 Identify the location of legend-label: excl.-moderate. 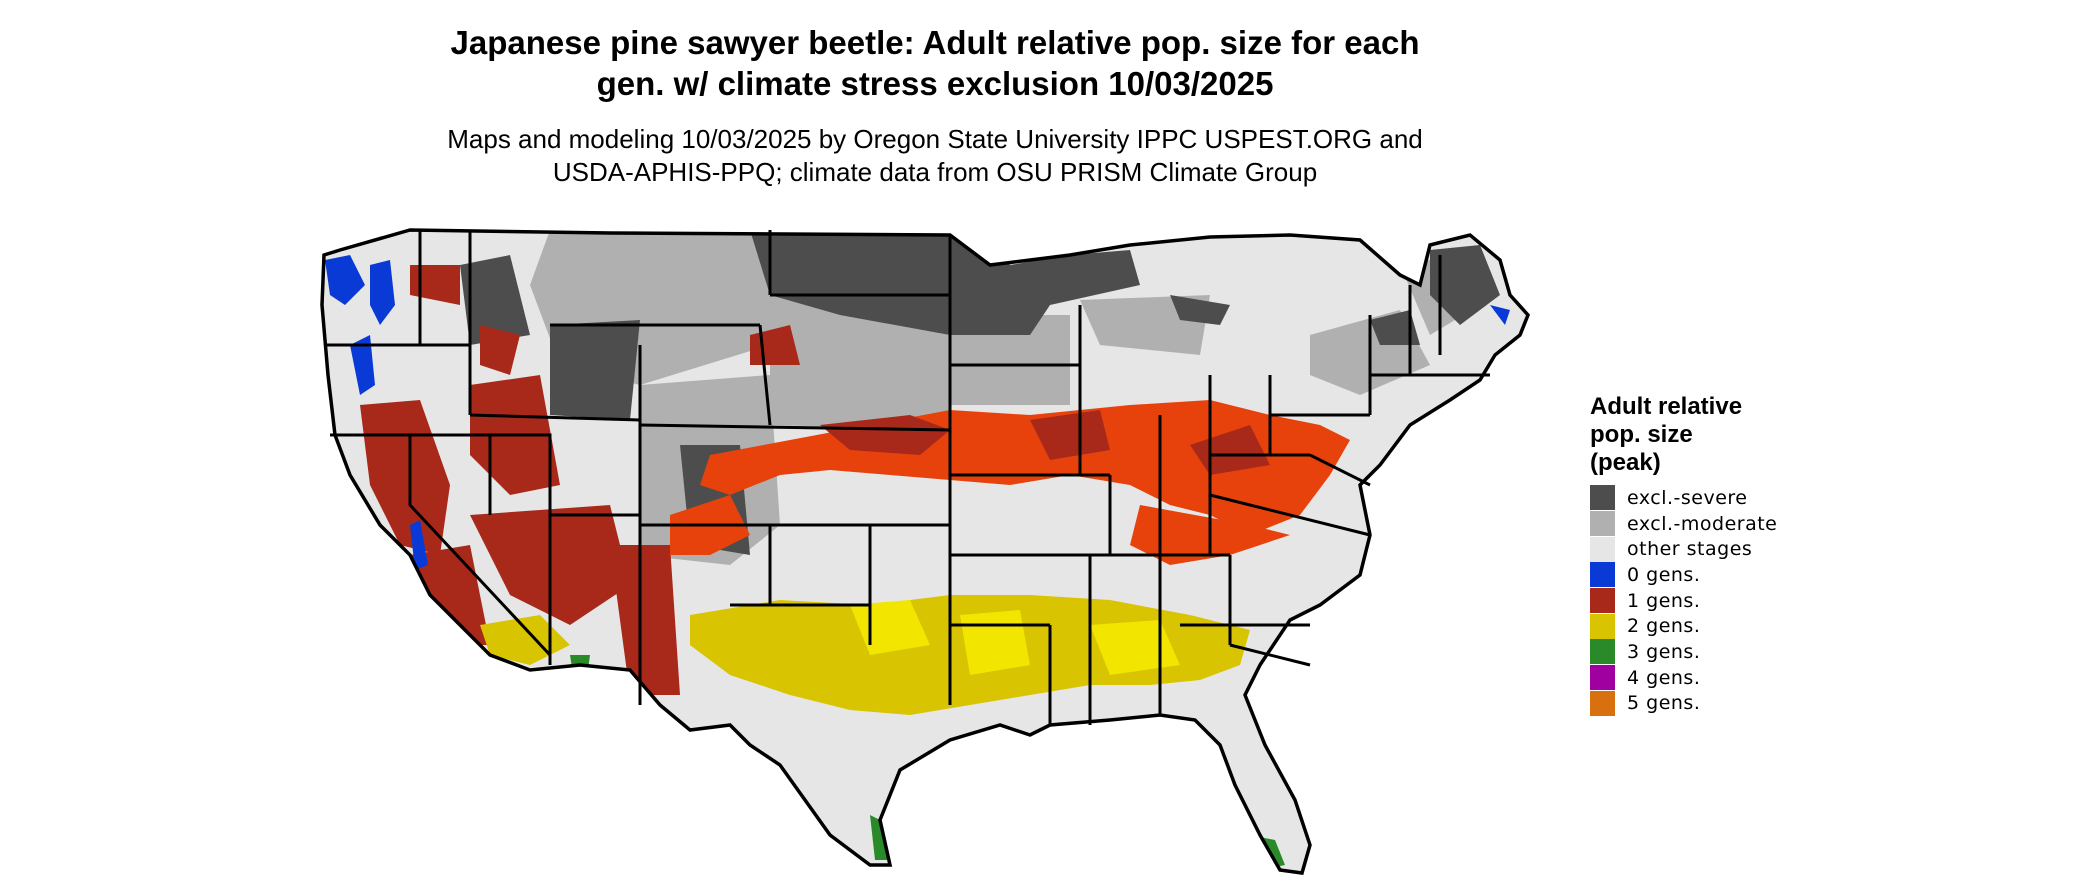
(1702, 523).